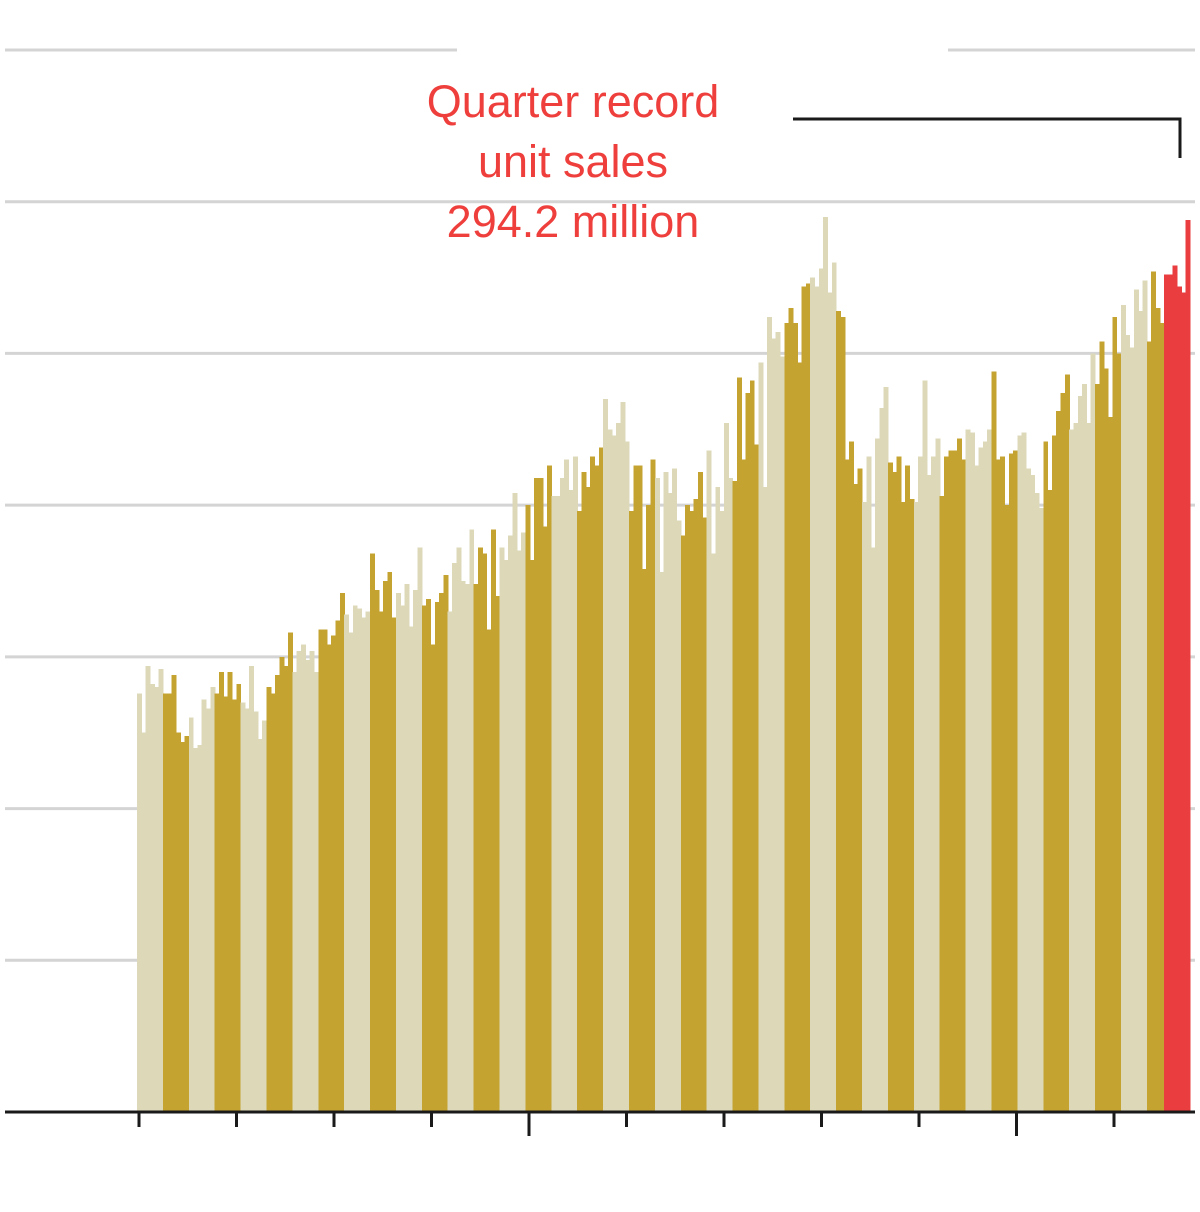 The image size is (1200, 1212). I want to click on annotation-line-3: 294.2 million, so click(573, 221).